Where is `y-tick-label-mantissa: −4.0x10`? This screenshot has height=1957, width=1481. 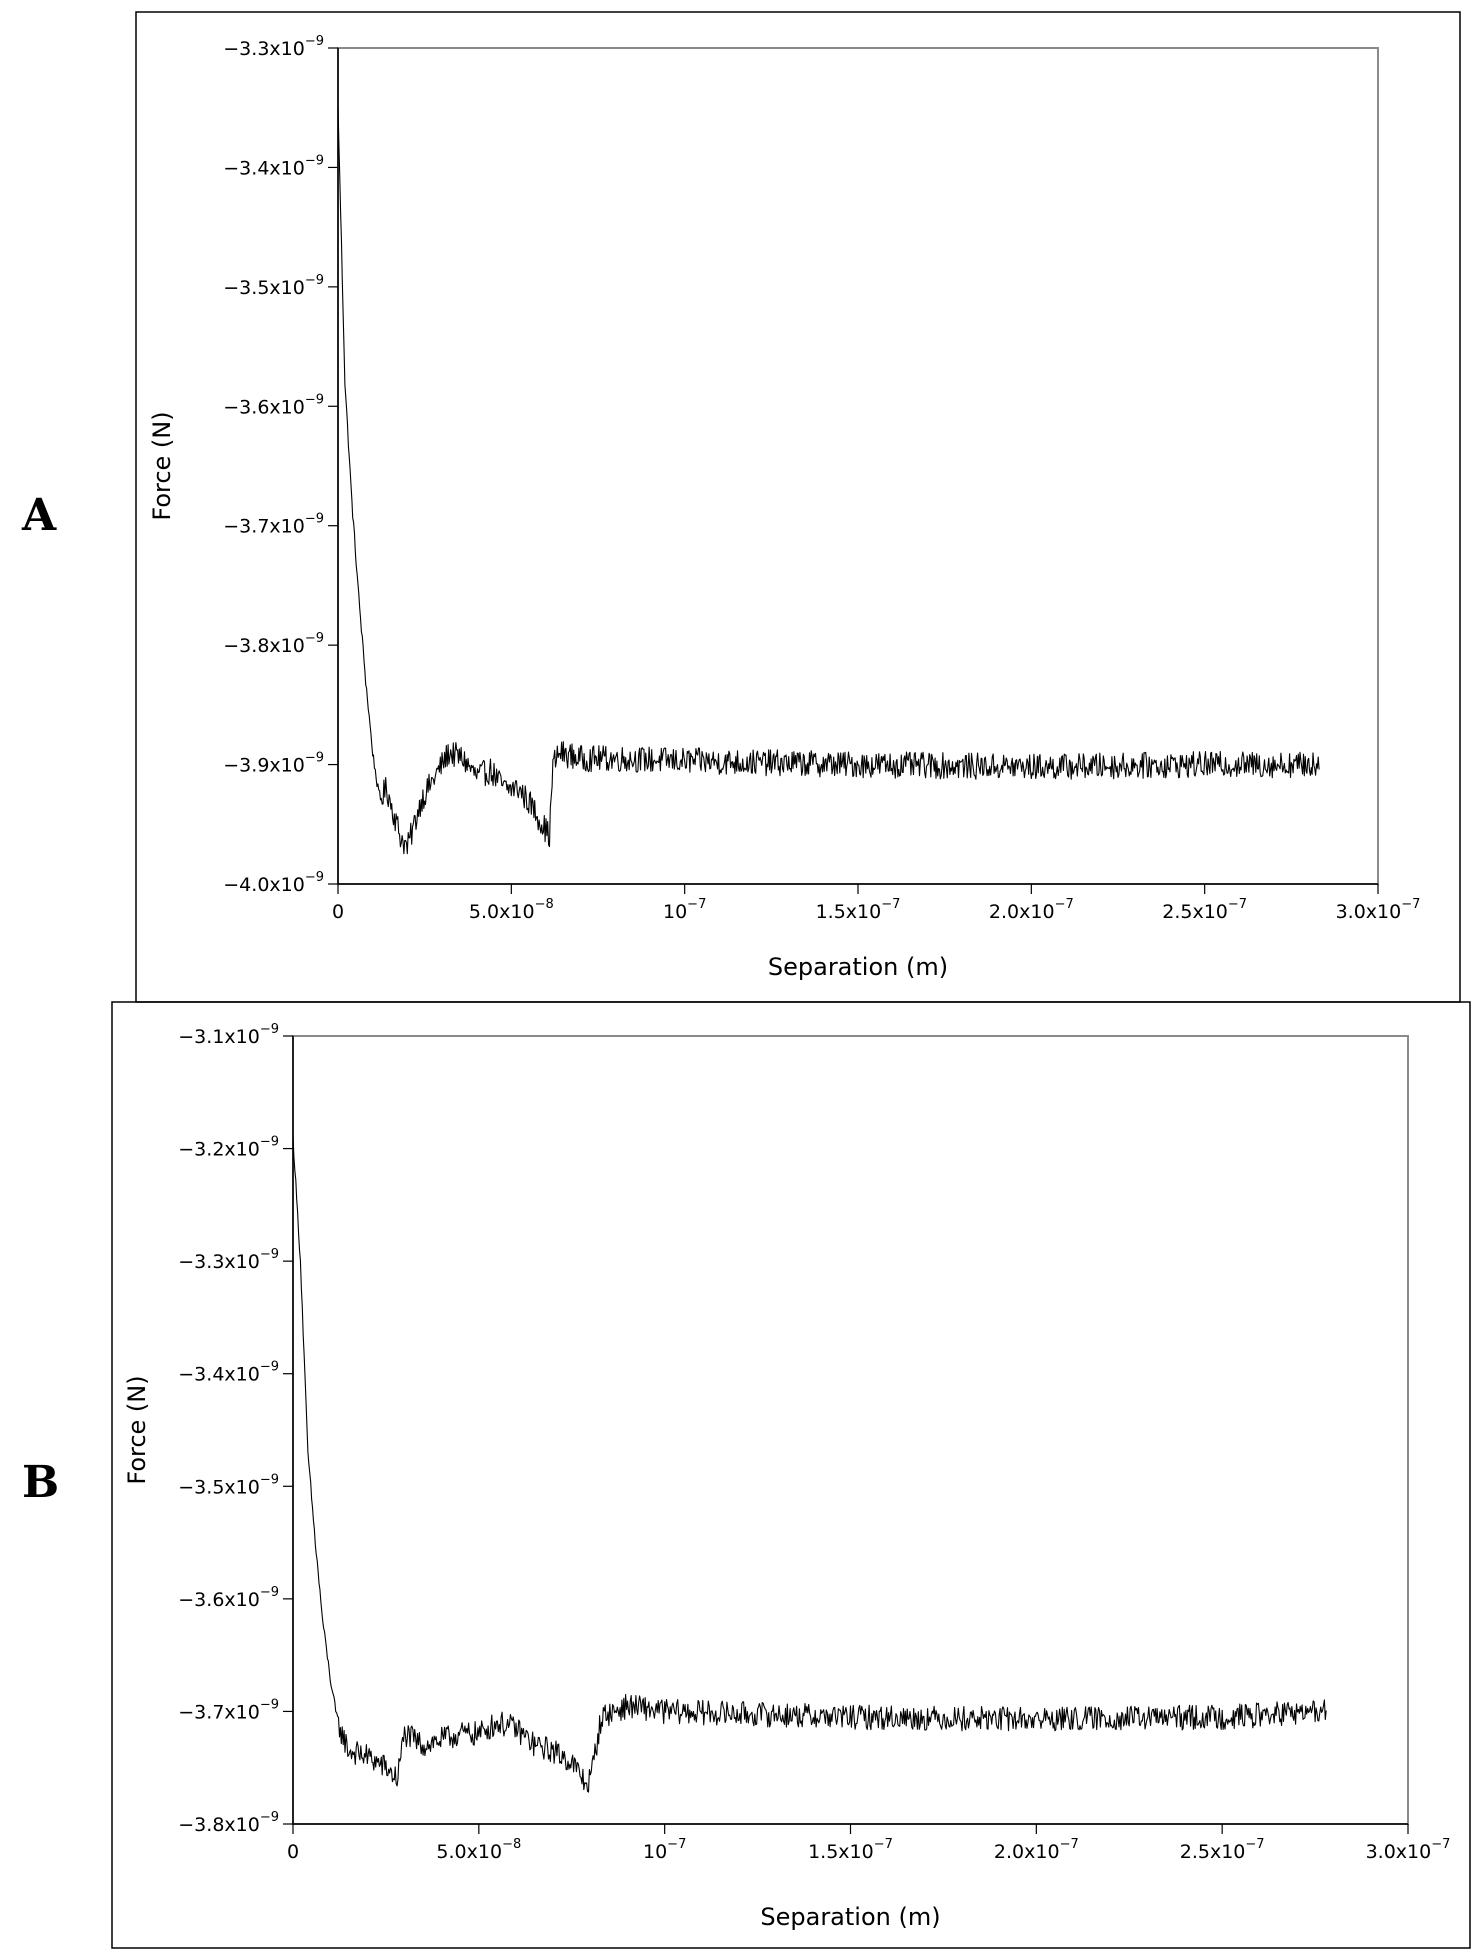
y-tick-label-mantissa: −4.0x10 is located at coordinates (264, 885).